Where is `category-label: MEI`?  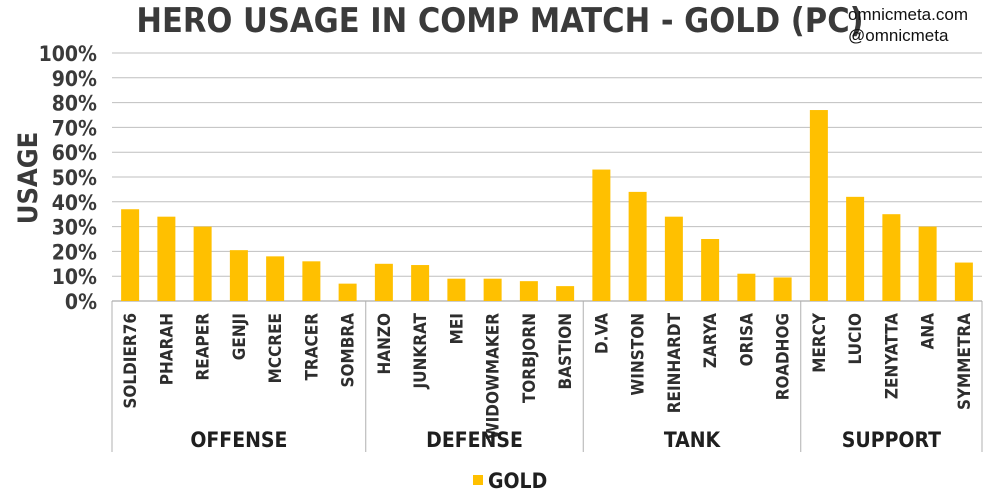 category-label: MEI is located at coordinates (457, 328).